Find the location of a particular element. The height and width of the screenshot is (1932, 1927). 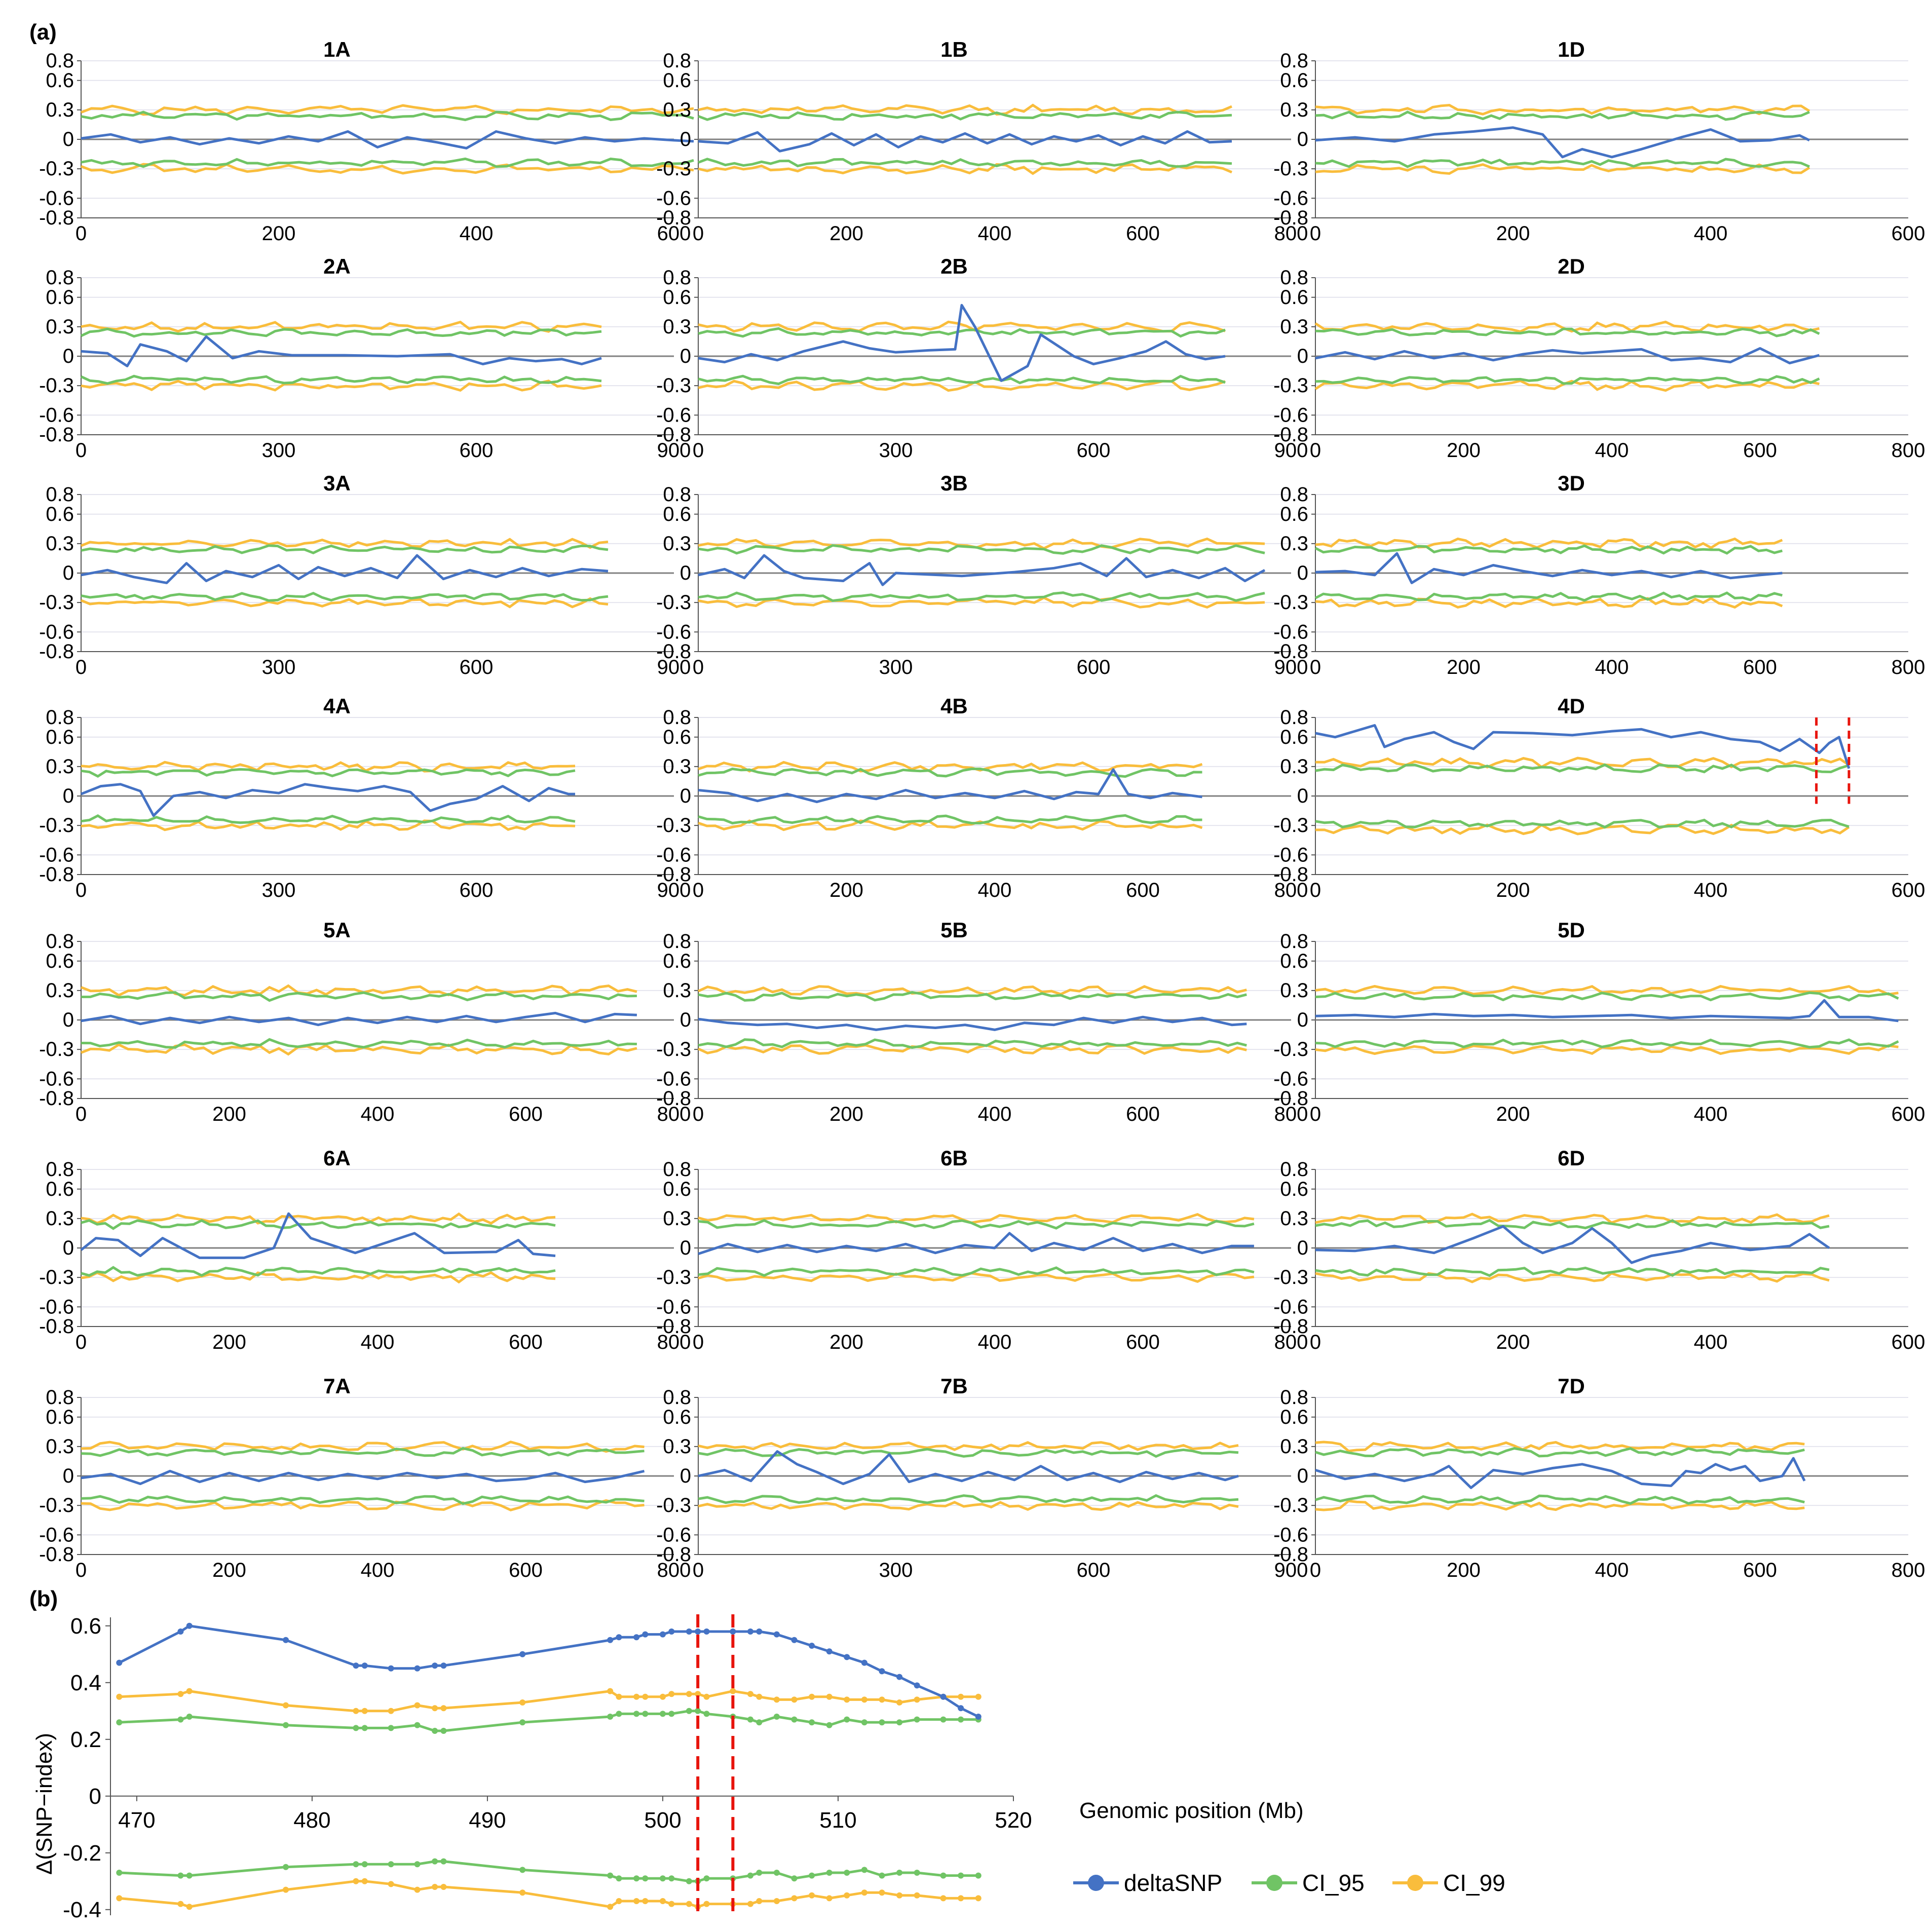

x-tick-label: 800 is located at coordinates (1291, 890).